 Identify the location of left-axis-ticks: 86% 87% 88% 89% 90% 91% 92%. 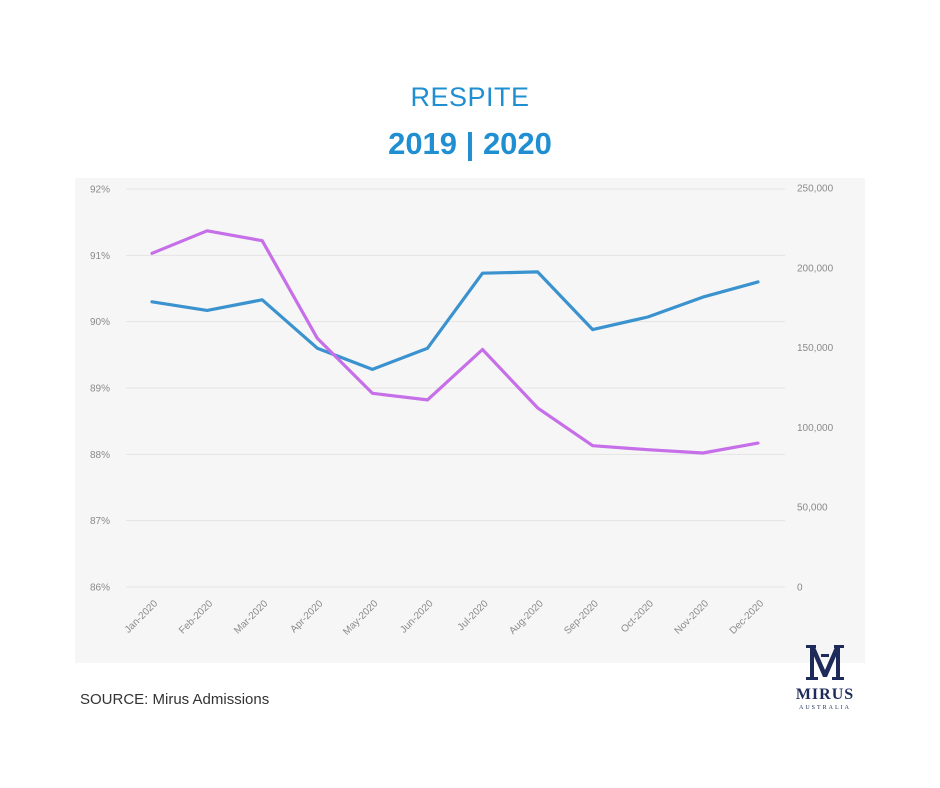
(100, 389).